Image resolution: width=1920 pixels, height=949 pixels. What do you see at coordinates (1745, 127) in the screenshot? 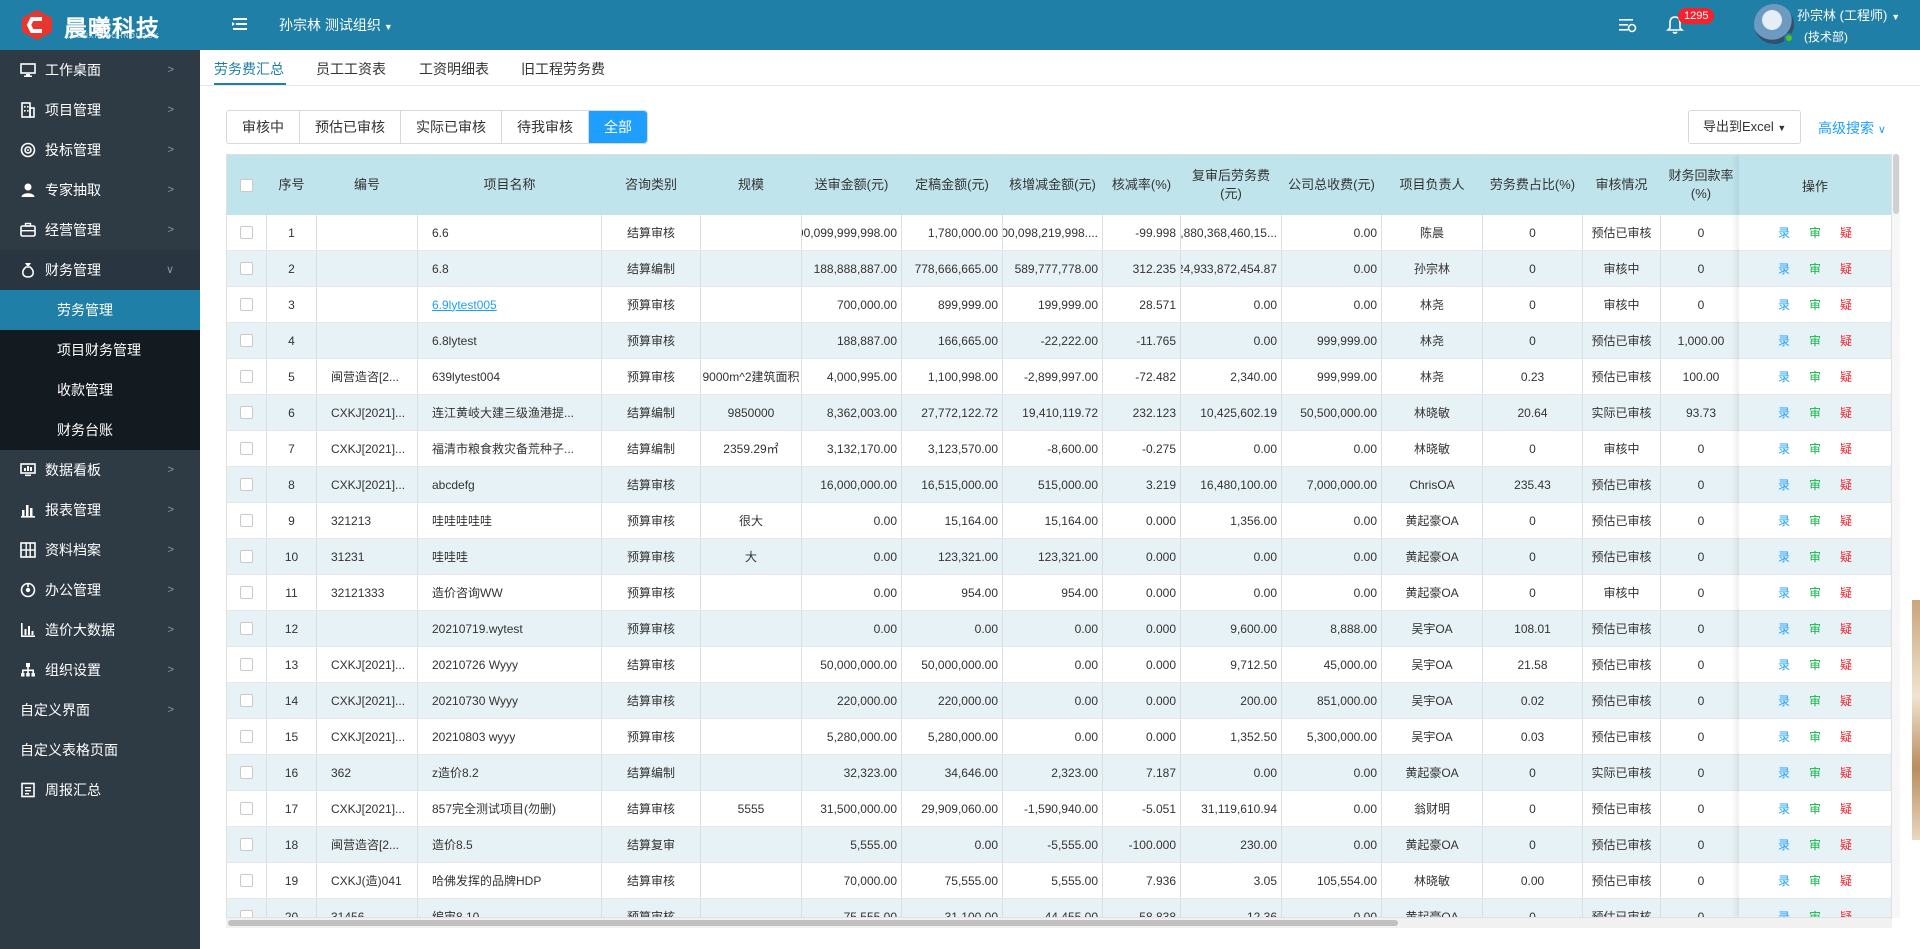
I see `export-excel-button: 导出到Excel ▼` at bounding box center [1745, 127].